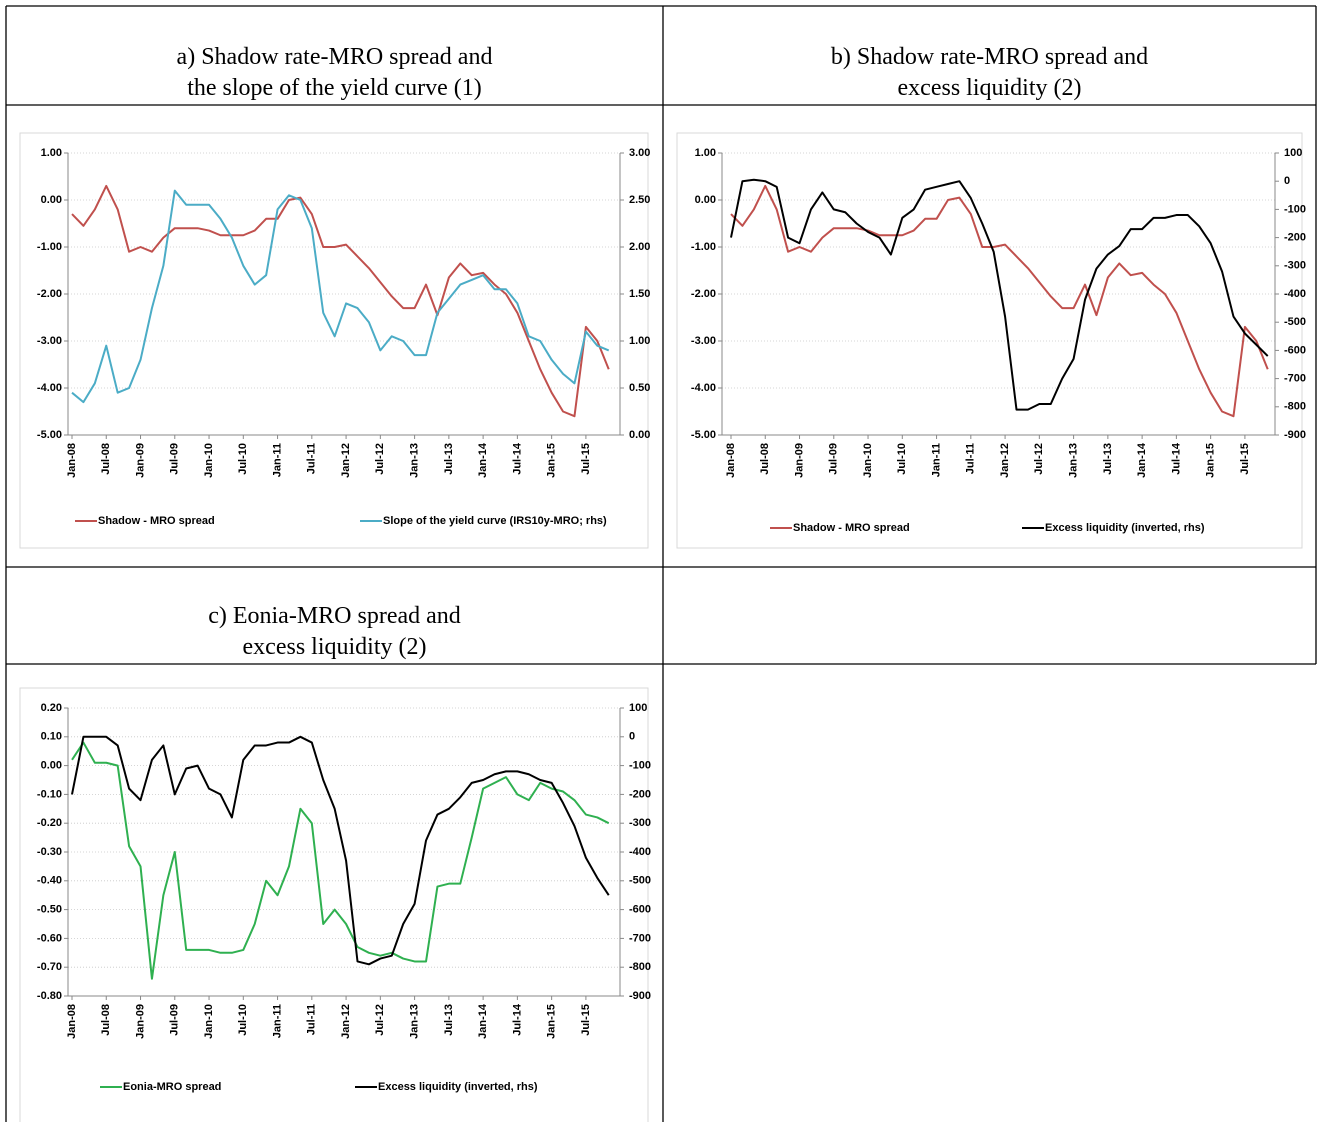 The width and height of the screenshot is (1322, 1122). What do you see at coordinates (49, 852) in the screenshot?
I see `y-tick-label: -0.30` at bounding box center [49, 852].